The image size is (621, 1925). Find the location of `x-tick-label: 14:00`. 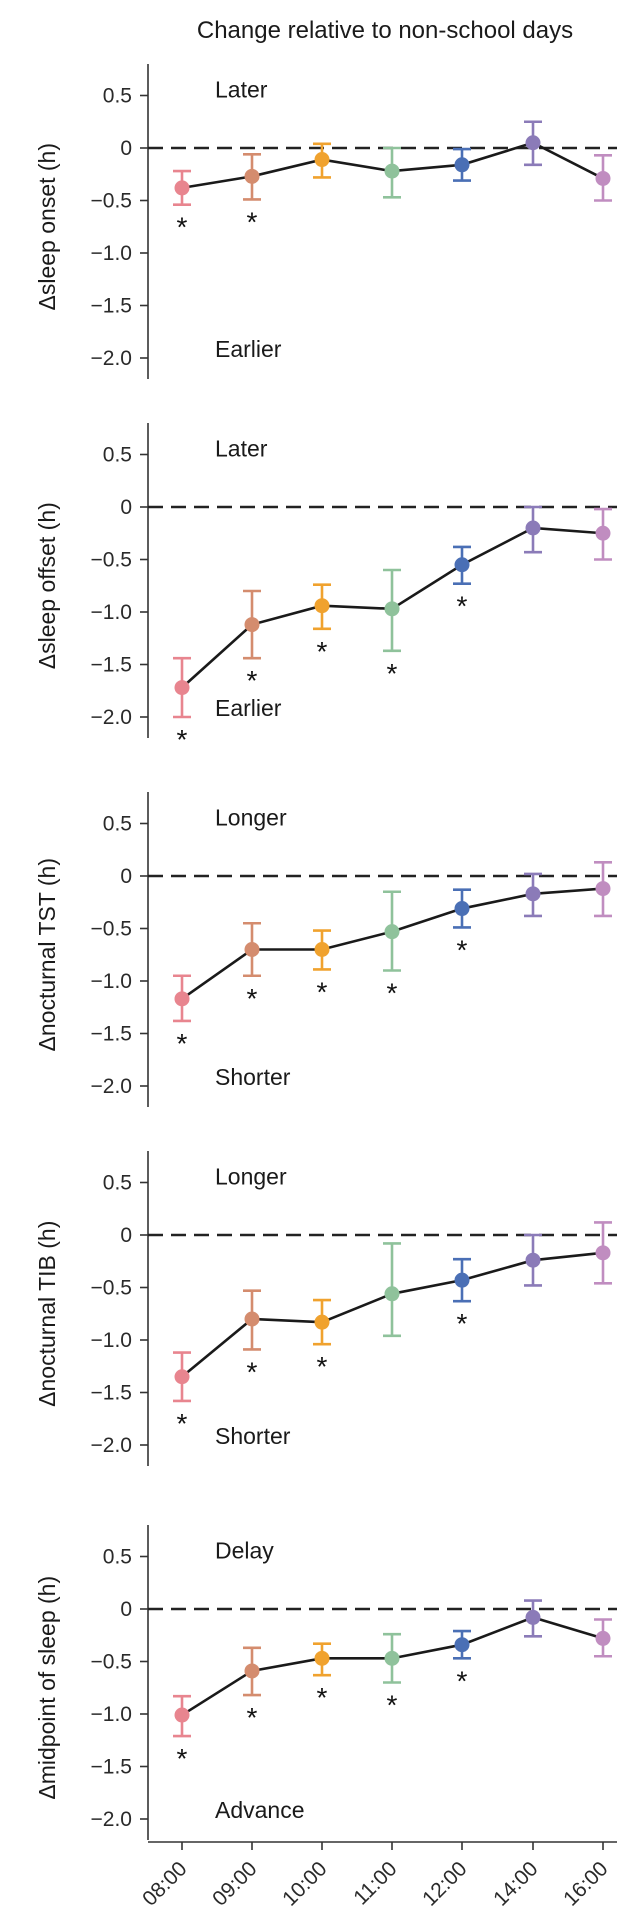

x-tick-label: 14:00 is located at coordinates (515, 1883).